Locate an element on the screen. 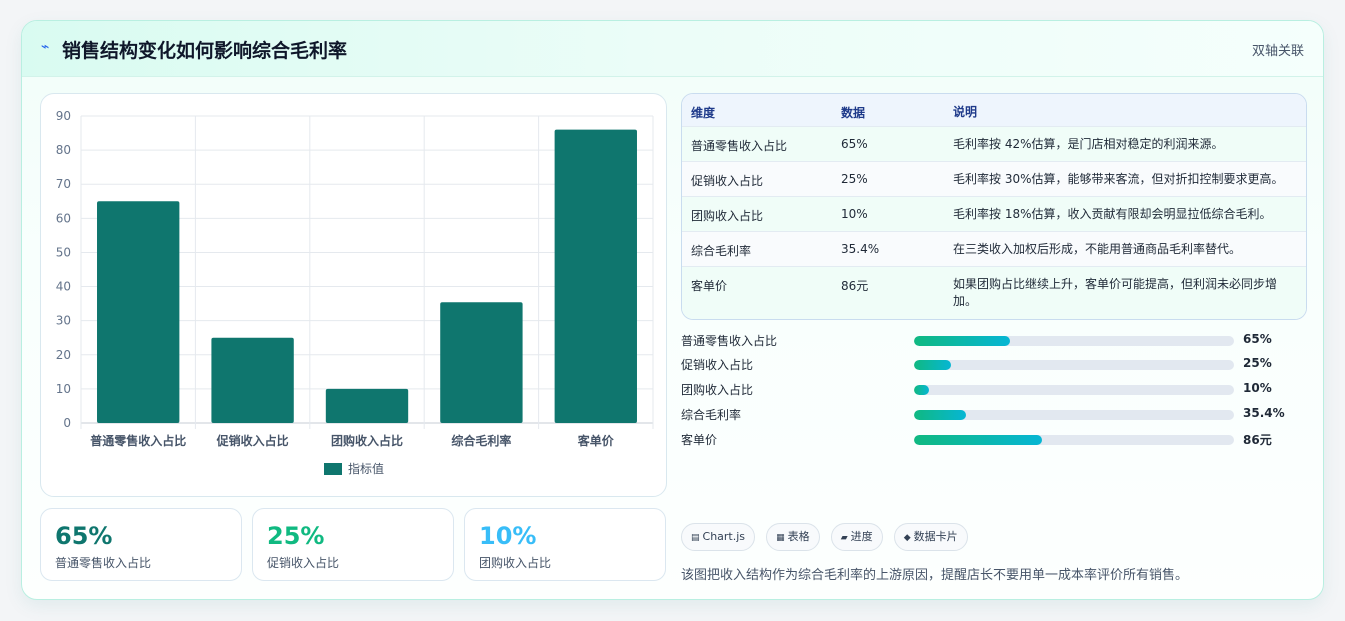 Image resolution: width=1345 pixels, height=621 pixels. progress-value: 25% is located at coordinates (1257, 363).